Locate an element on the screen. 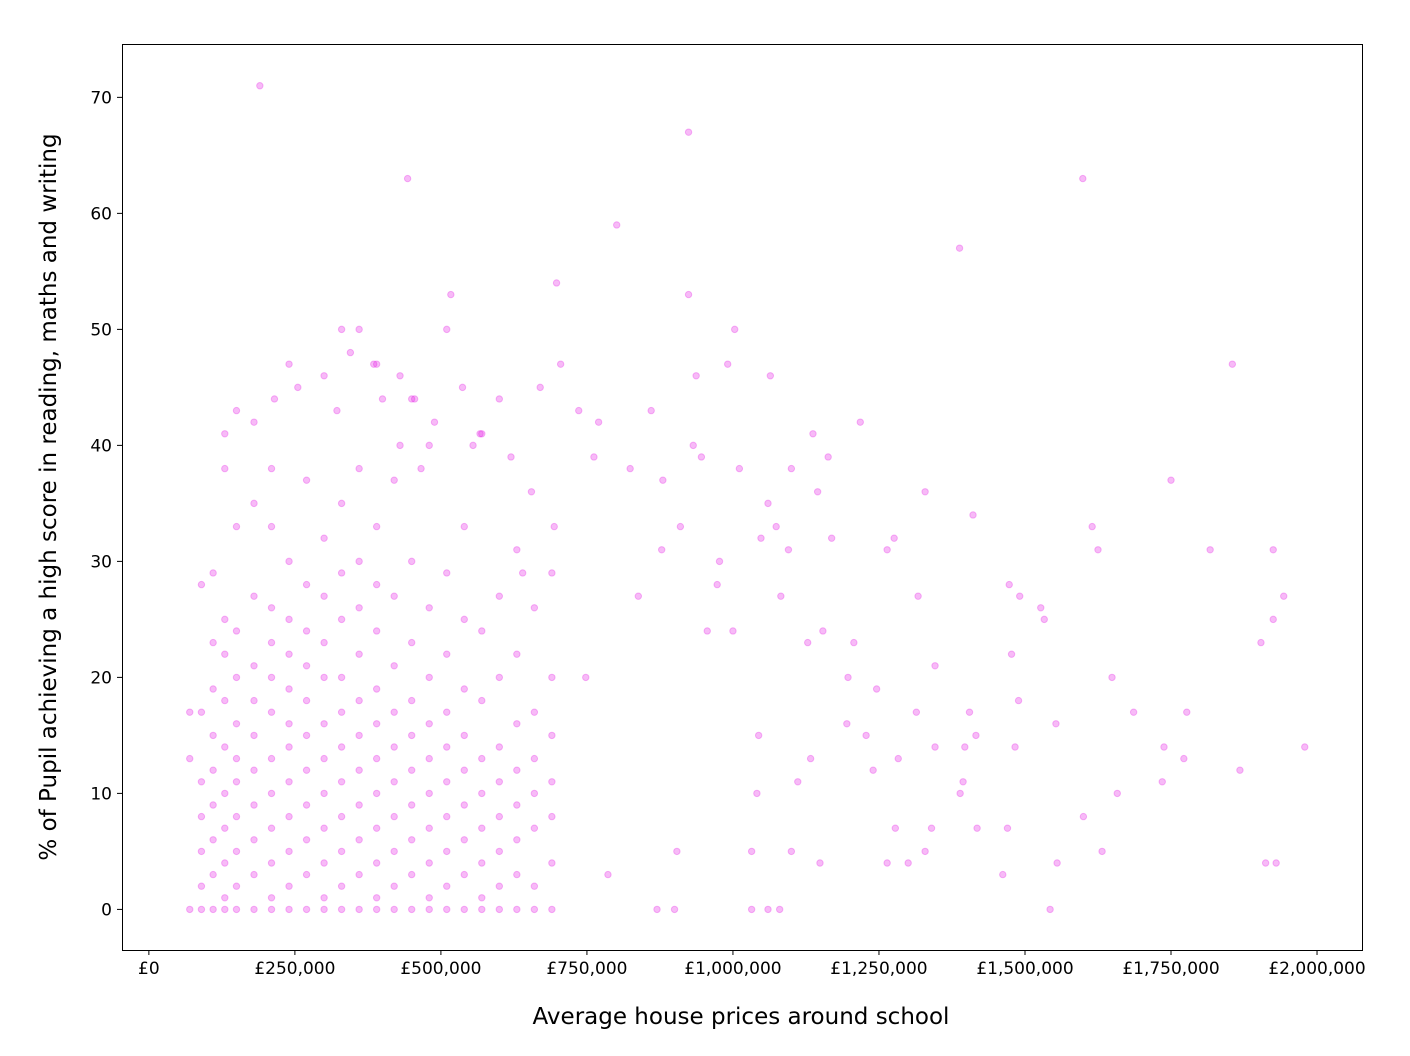 This screenshot has height=1056, width=1410. x-tick-label: £250,000 is located at coordinates (294, 969).